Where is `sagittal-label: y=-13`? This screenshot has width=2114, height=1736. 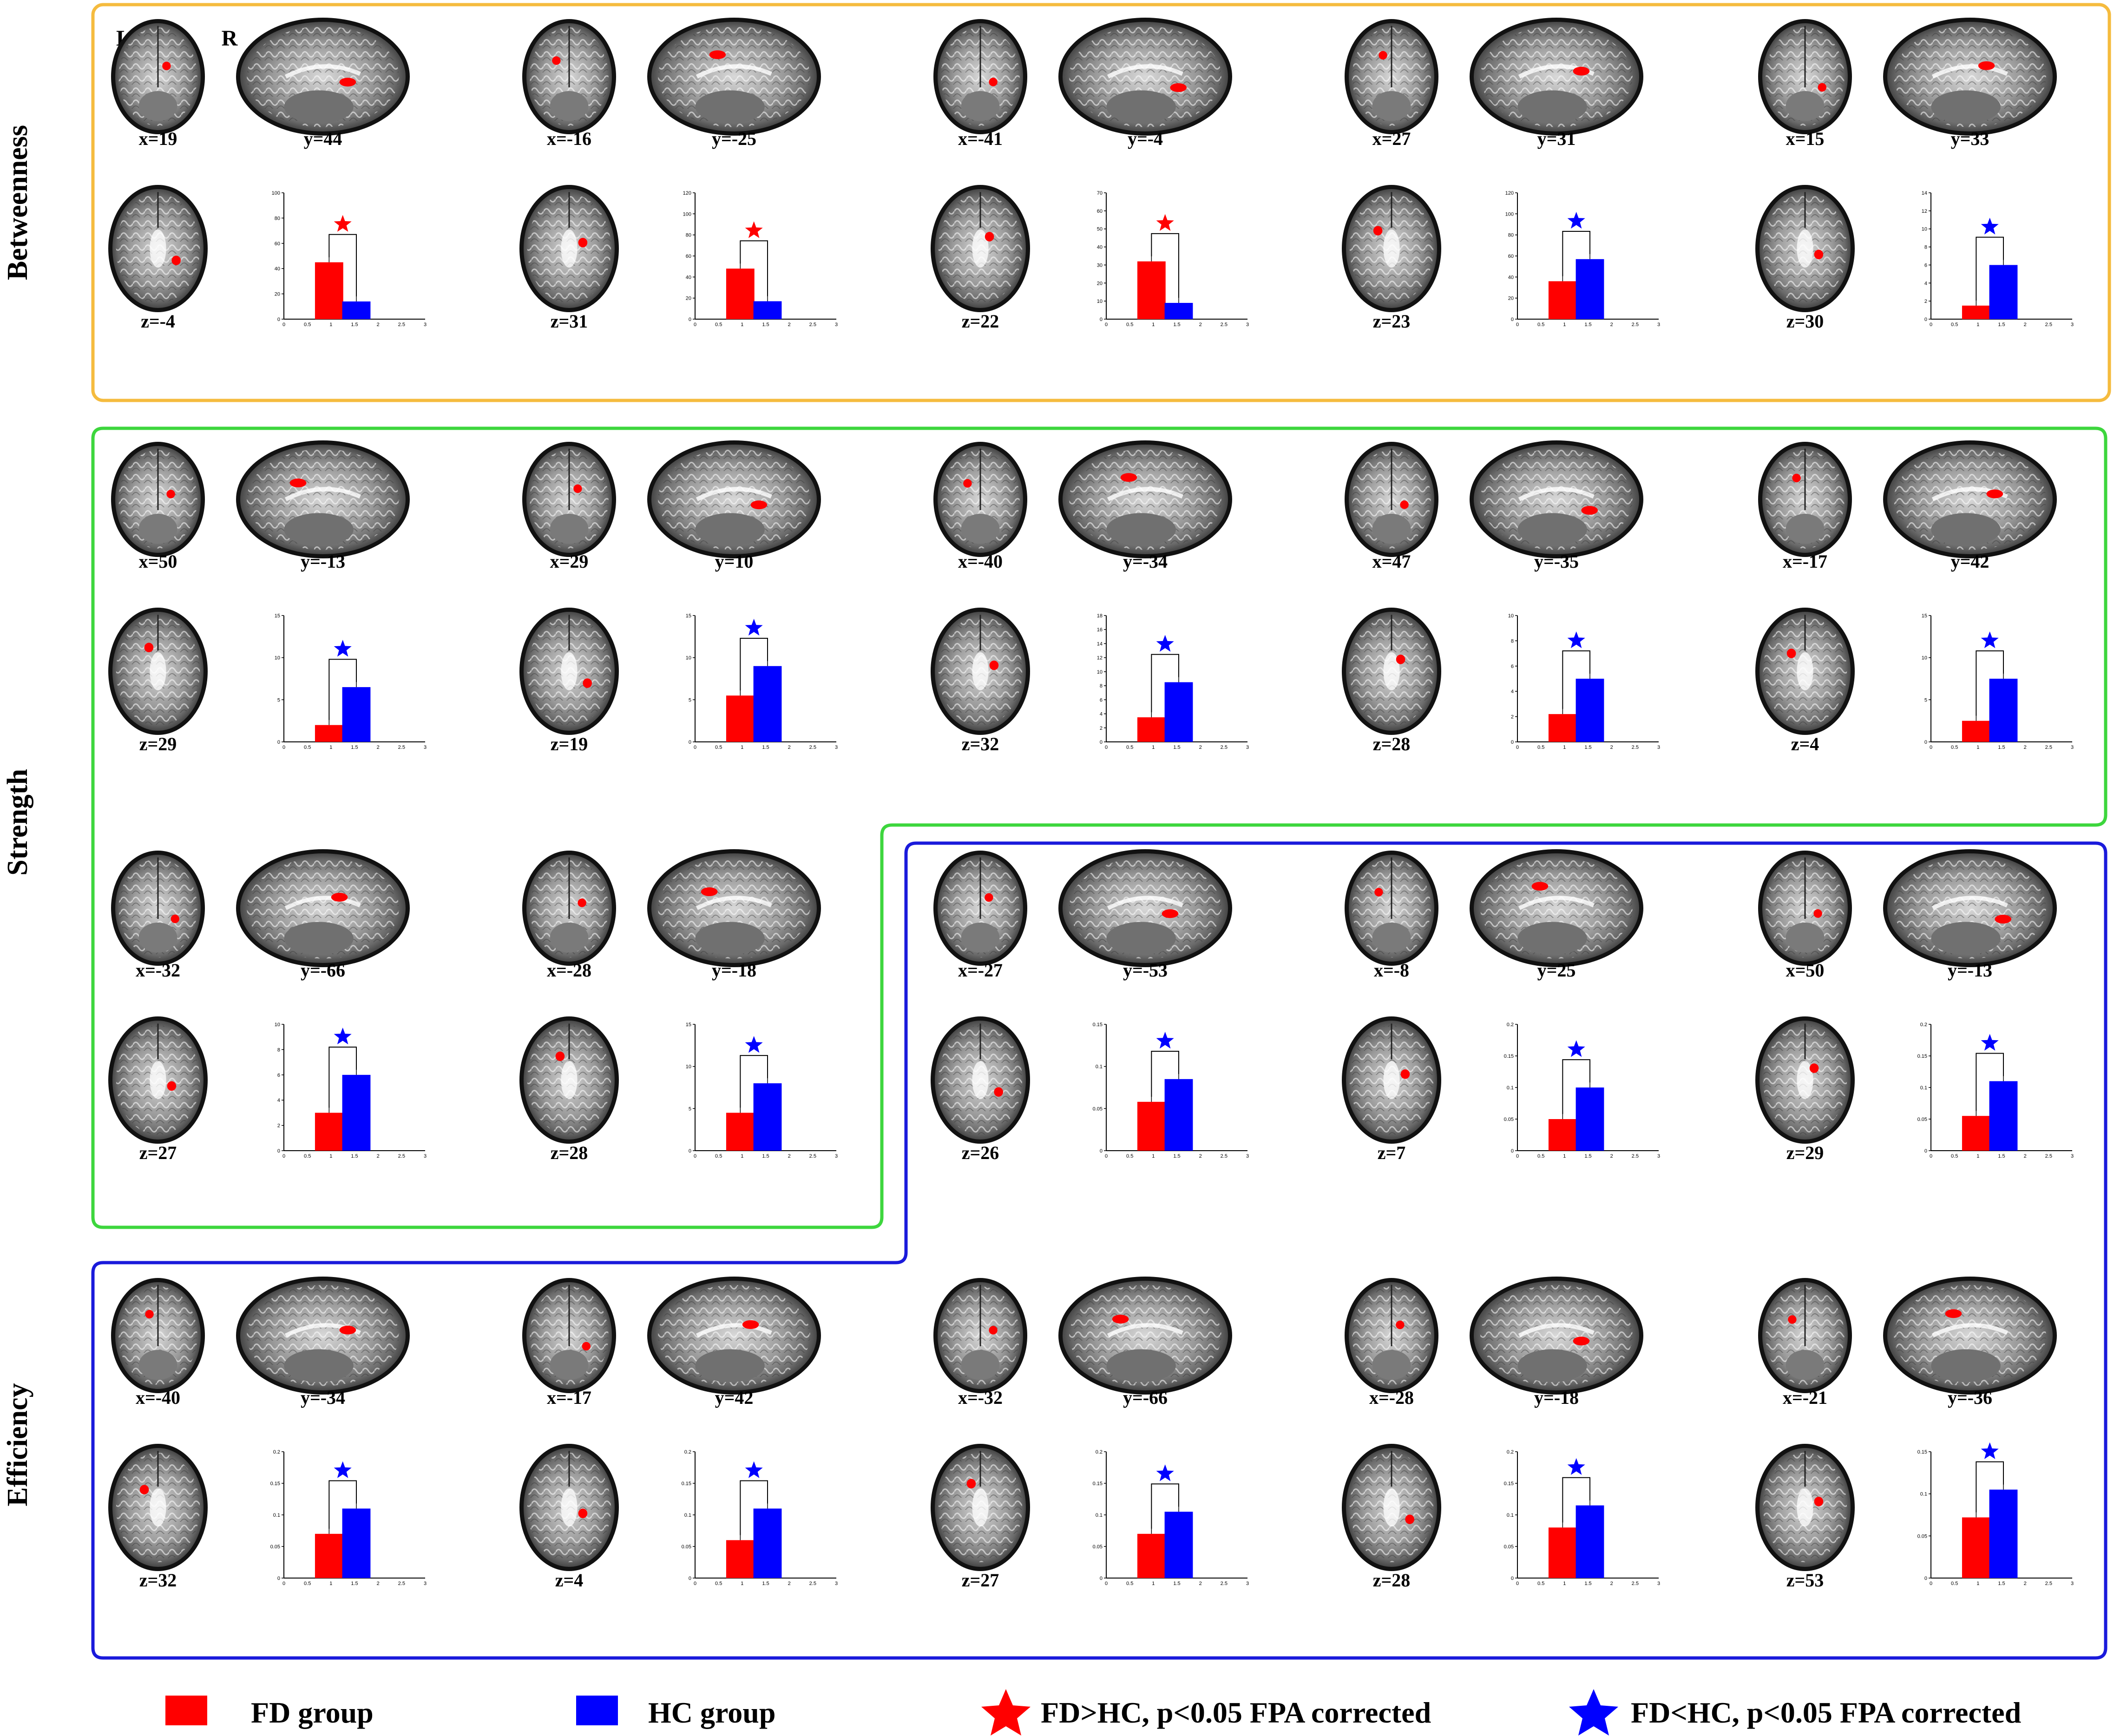
sagittal-label: y=-13 is located at coordinates (323, 561).